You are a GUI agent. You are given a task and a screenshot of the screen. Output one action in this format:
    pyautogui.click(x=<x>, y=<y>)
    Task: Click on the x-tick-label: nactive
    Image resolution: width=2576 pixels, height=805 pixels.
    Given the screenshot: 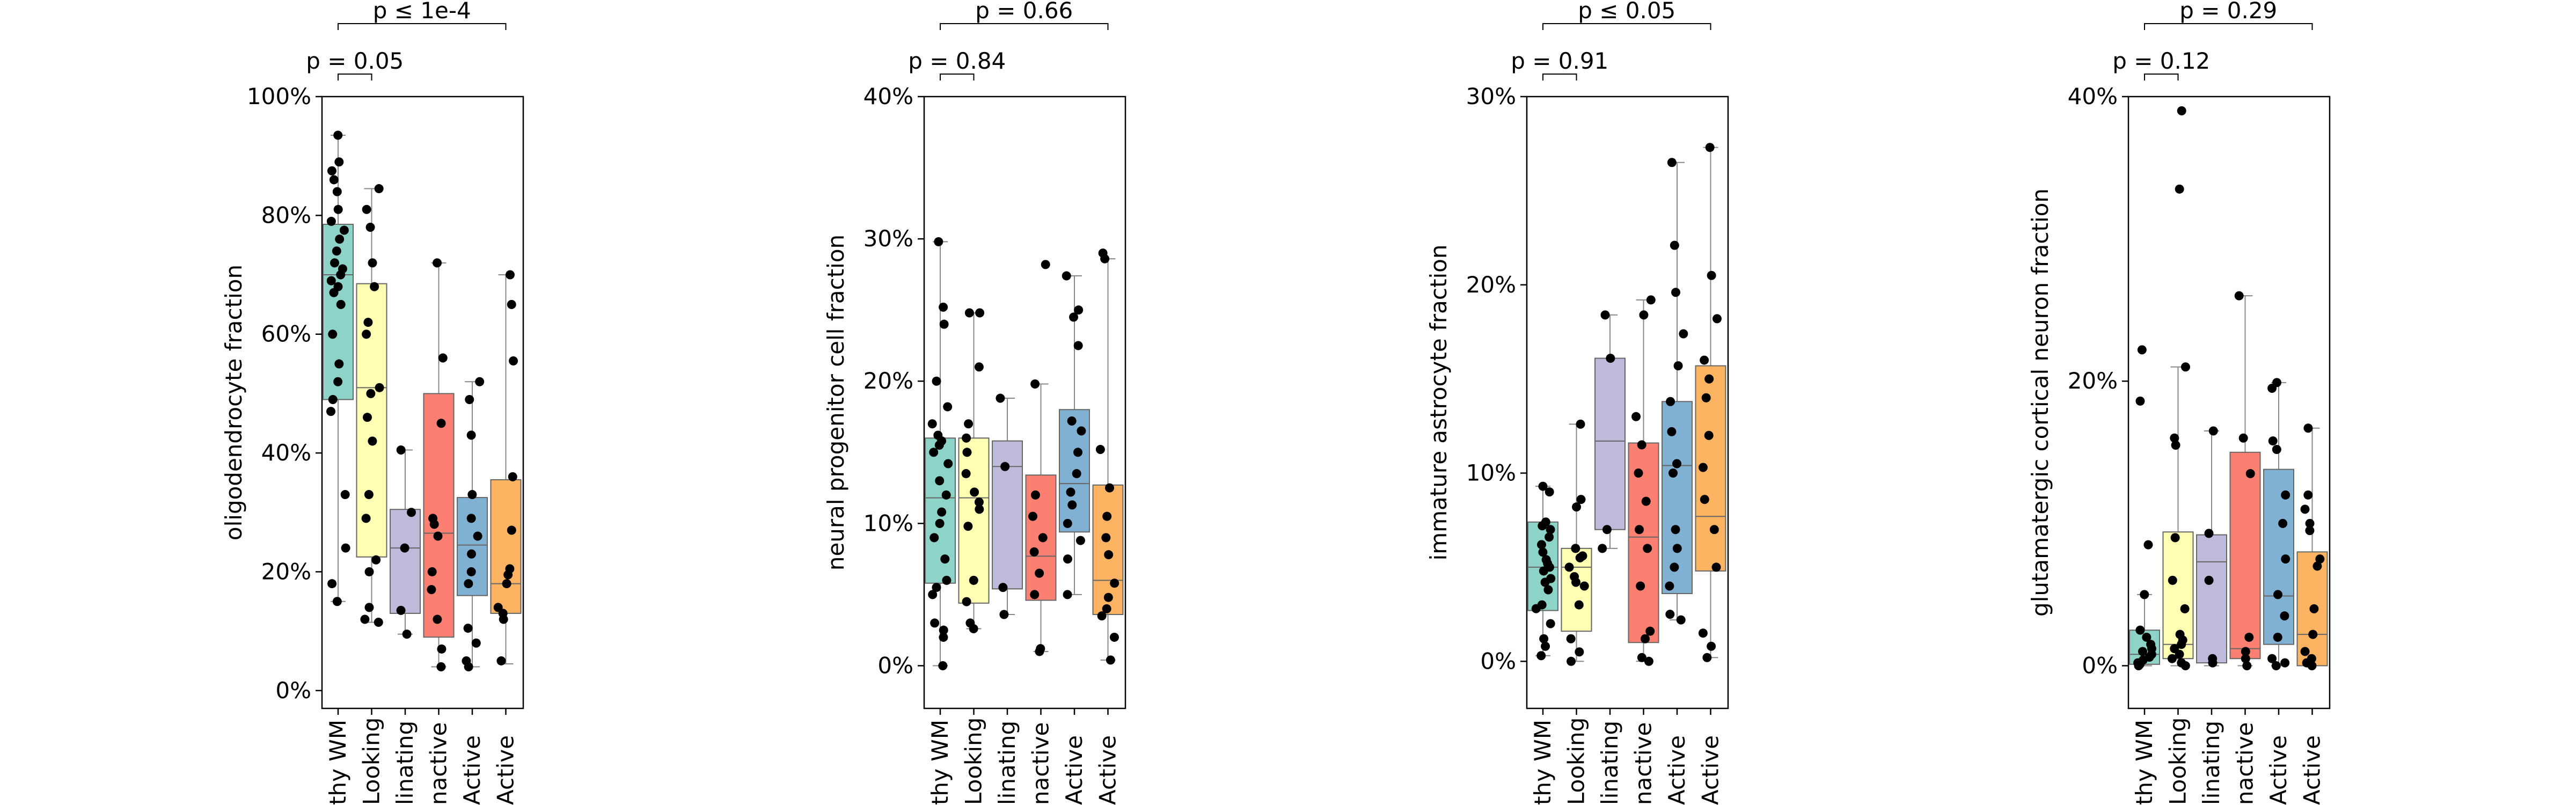 What is the action you would take?
    pyautogui.click(x=1643, y=763)
    